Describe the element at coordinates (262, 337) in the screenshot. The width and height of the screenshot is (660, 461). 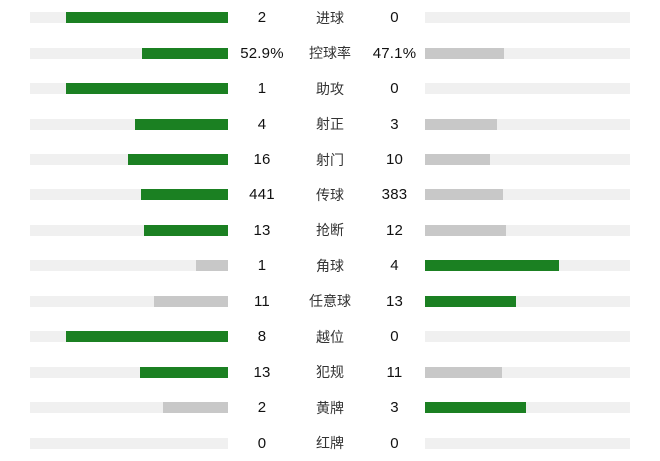
I see `home-value: 8` at that location.